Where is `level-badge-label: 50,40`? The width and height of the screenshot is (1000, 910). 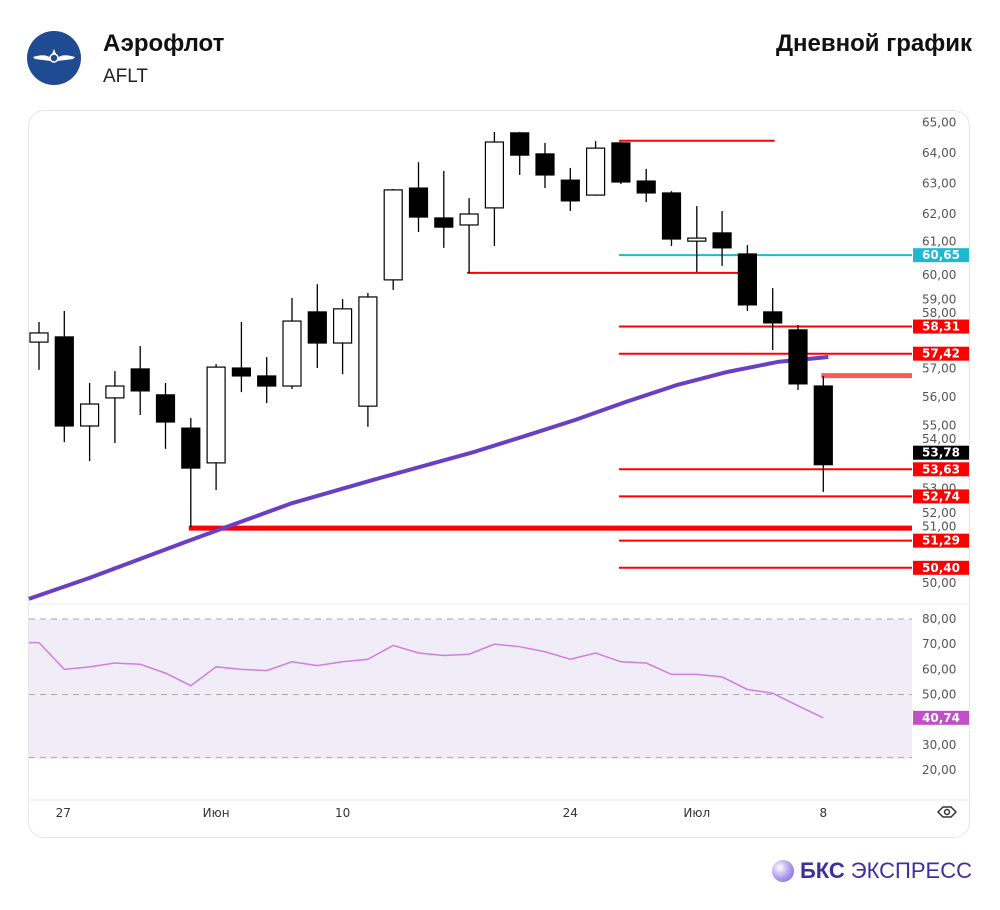
level-badge-label: 50,40 is located at coordinates (941, 568).